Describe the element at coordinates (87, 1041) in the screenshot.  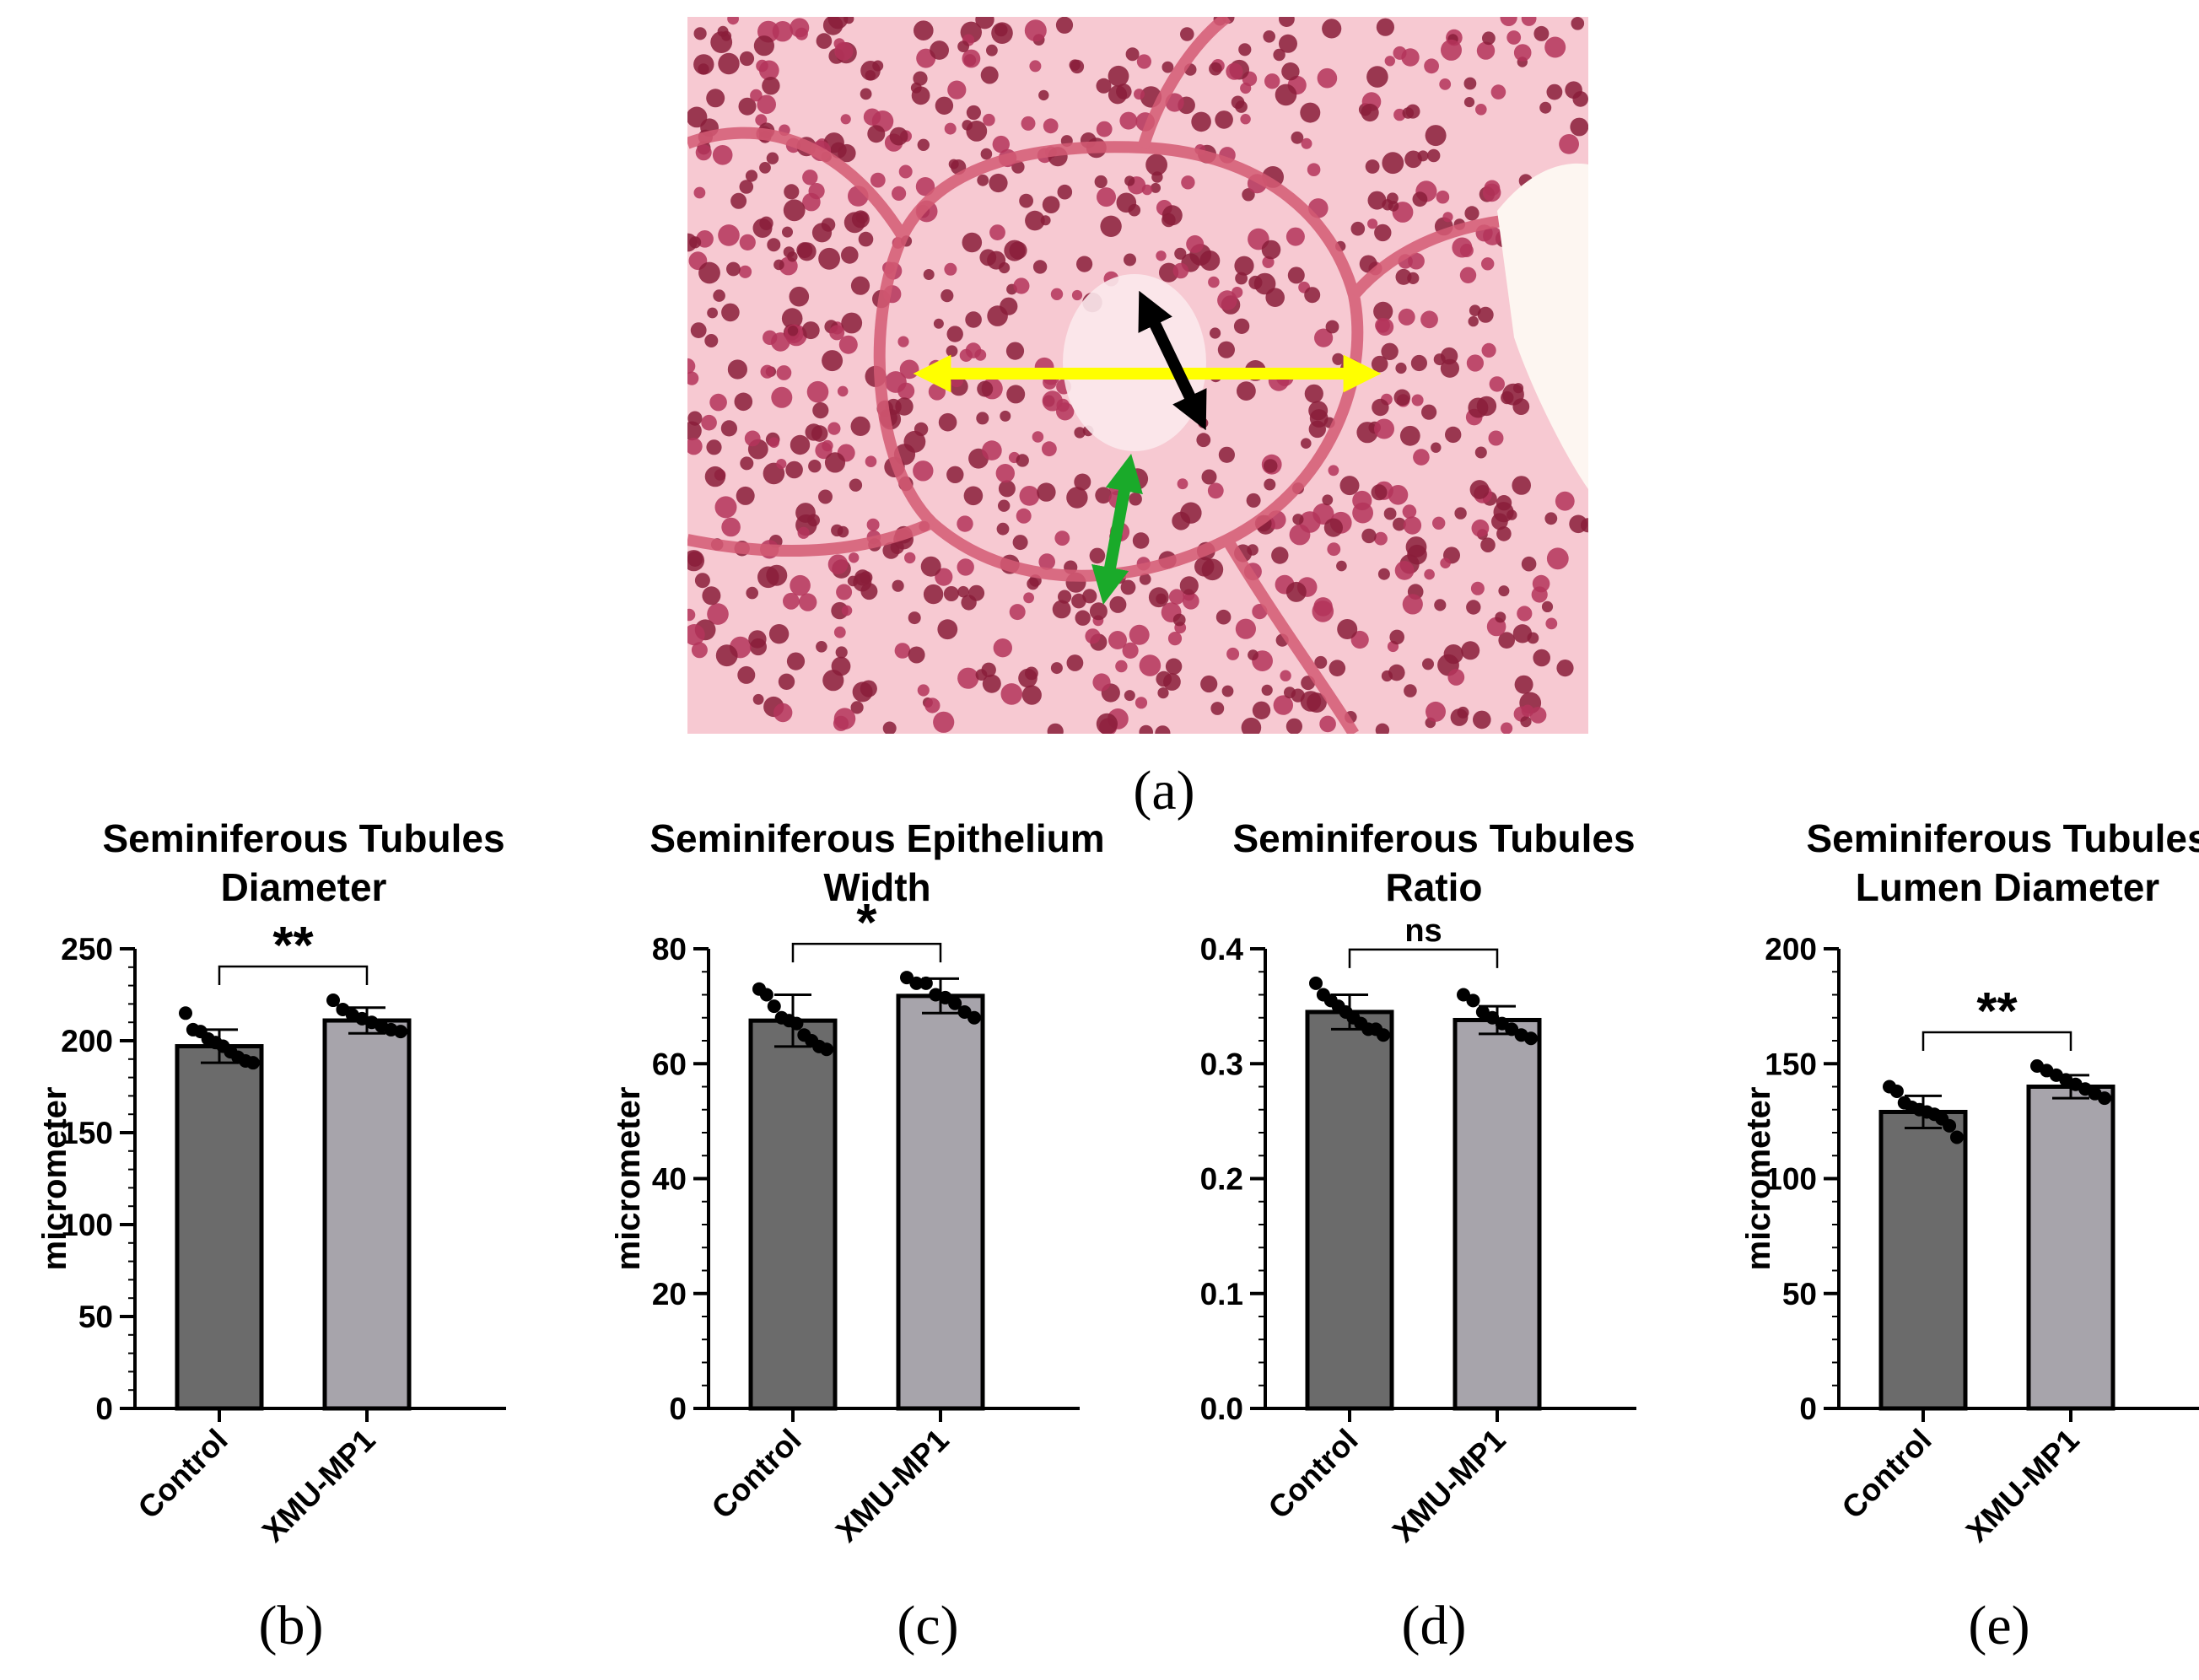
I see `y-tick-label: 200` at that location.